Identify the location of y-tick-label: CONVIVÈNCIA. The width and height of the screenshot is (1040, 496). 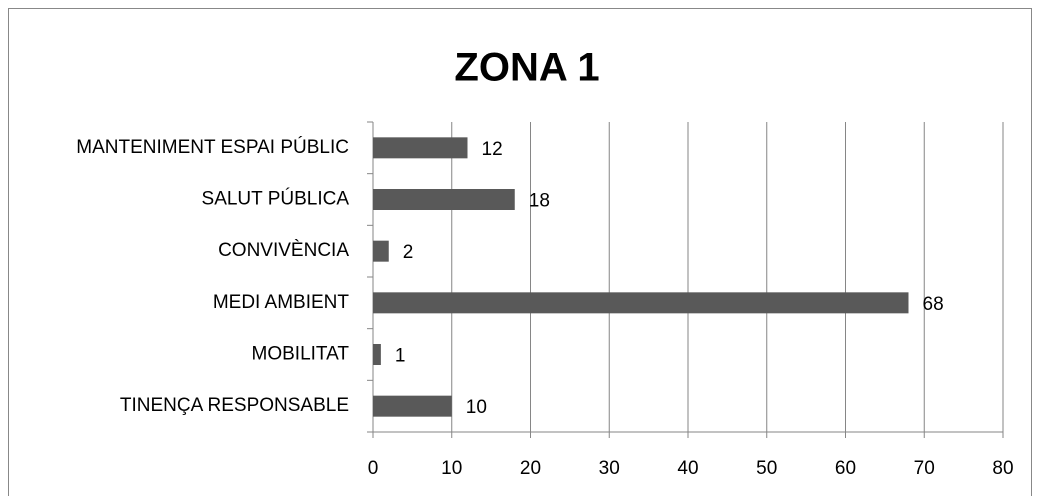
(283, 250).